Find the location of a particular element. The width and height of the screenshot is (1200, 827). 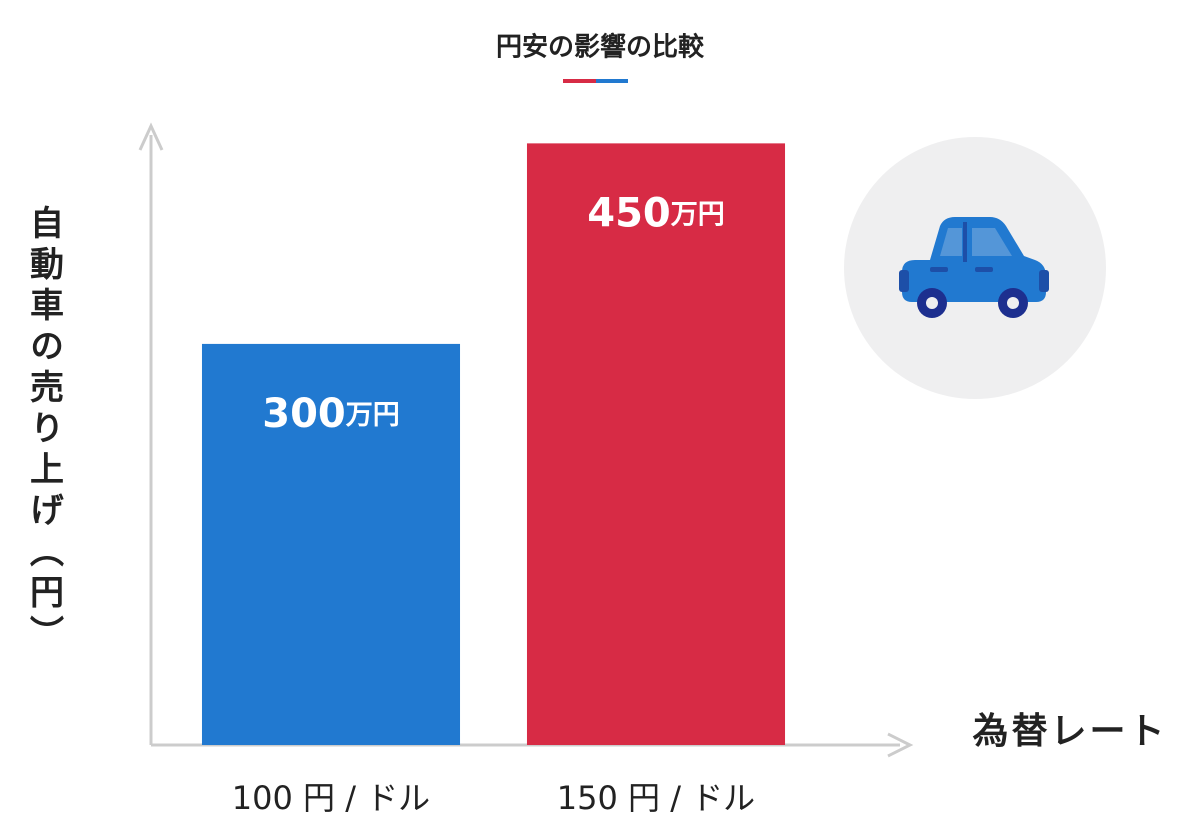

value-label: 450万円 is located at coordinates (656, 213).